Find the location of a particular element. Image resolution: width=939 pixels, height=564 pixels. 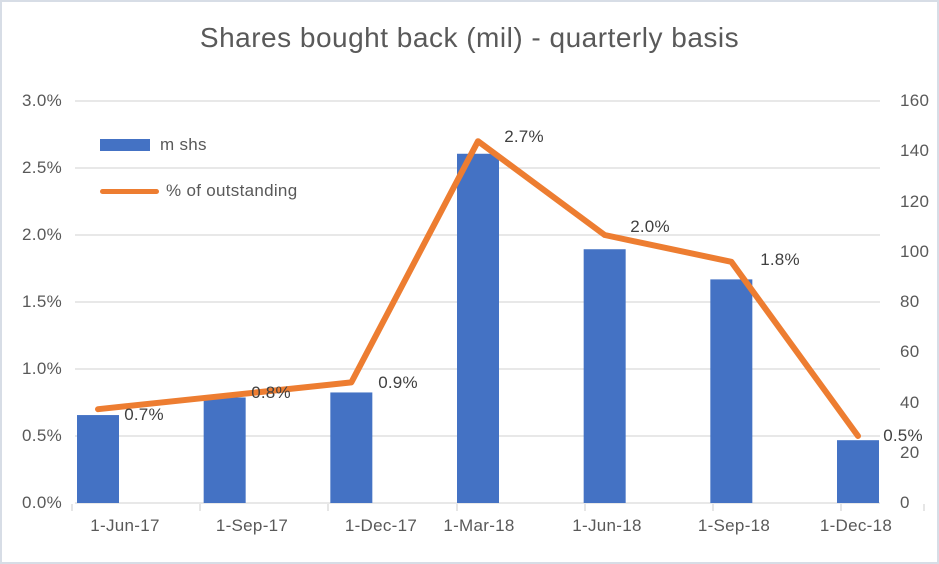

left-axis-label: 0.0% is located at coordinates (42, 502).